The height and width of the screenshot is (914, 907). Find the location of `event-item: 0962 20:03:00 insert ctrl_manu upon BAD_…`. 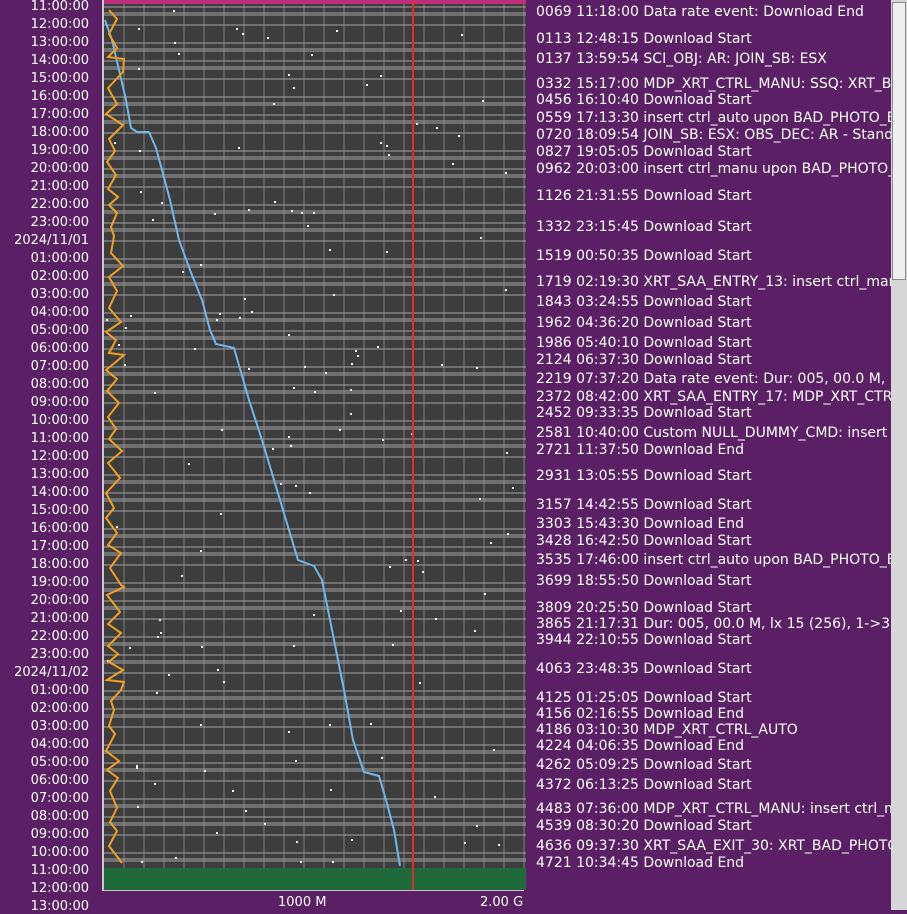

event-item: 0962 20:03:00 insert ctrl_manu upon BAD_… is located at coordinates (713, 169).